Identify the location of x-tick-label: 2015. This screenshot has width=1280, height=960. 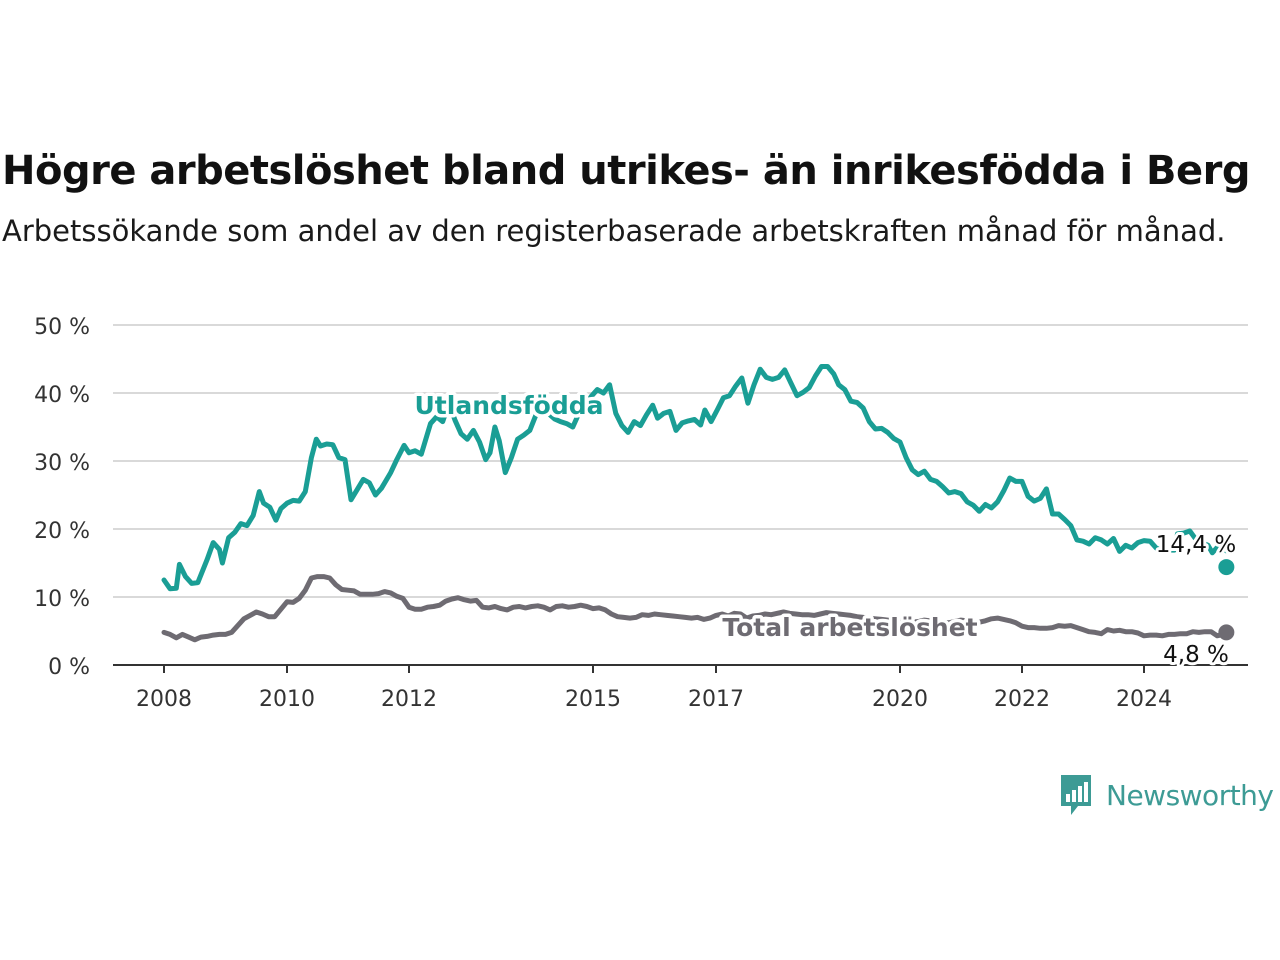
(593, 699).